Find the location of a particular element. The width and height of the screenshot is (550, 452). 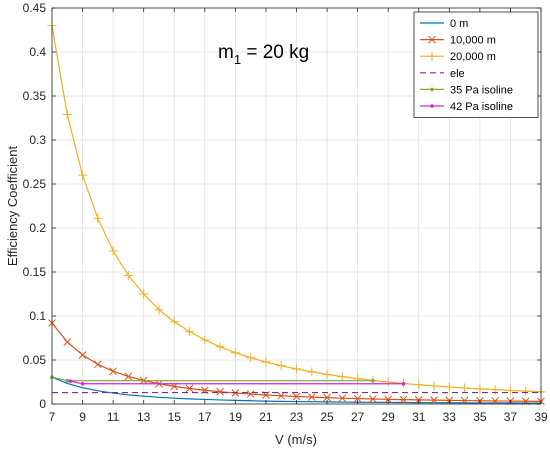

y-tick-label: 0.05 is located at coordinates (35, 360).